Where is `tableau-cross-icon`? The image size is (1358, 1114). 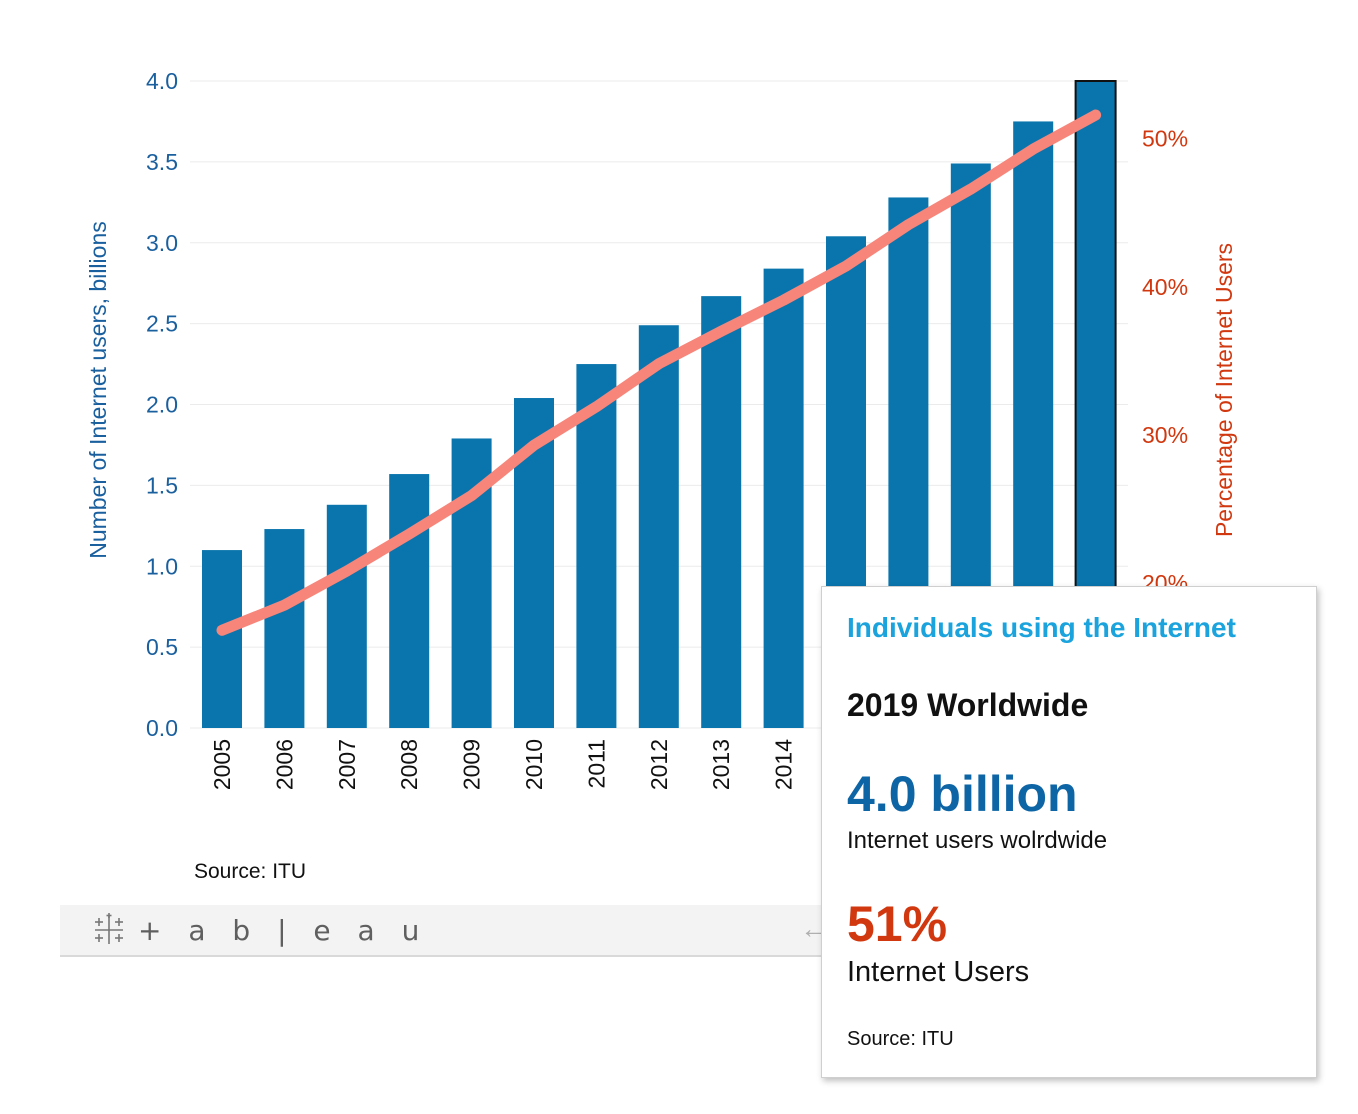
tableau-cross-icon is located at coordinates (109, 928).